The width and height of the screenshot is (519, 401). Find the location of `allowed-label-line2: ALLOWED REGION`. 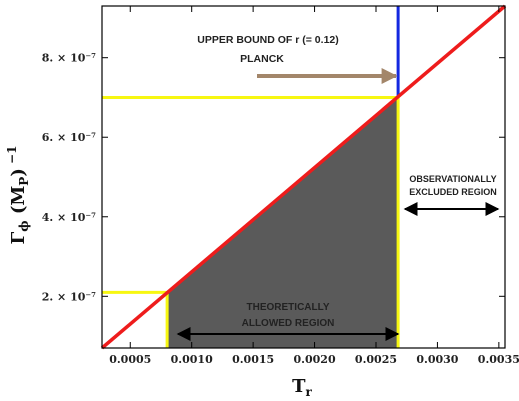

allowed-label-line2: ALLOWED REGION is located at coordinates (288, 323).